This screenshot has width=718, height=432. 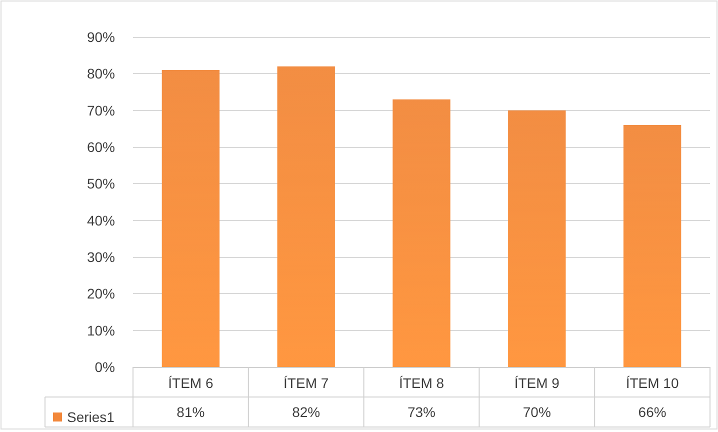 I want to click on text: 66%, so click(x=652, y=412).